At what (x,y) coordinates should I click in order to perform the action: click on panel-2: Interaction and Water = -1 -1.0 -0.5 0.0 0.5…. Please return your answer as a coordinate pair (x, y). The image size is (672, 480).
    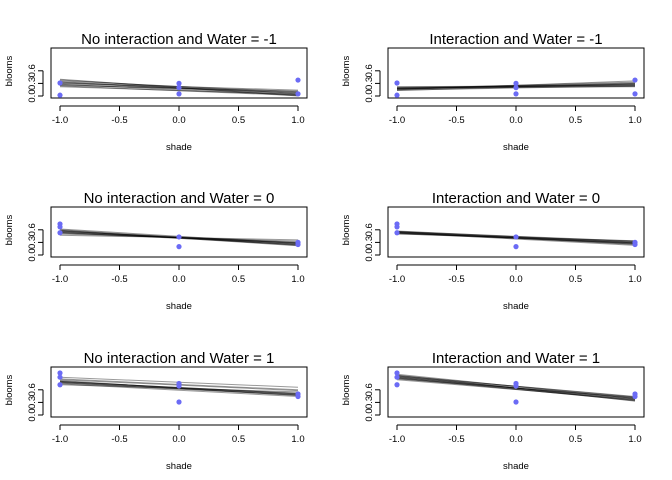
    Looking at the image, I should click on (493, 92).